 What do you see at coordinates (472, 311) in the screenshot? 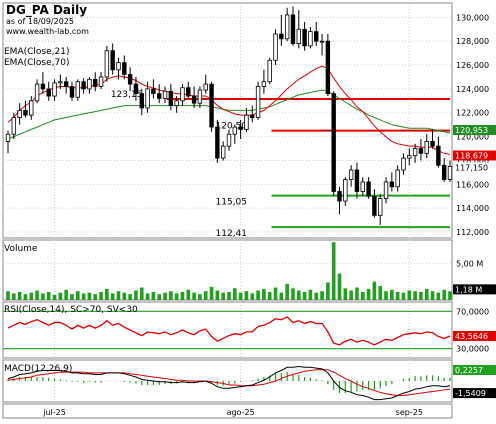
I see `rsi-tick-label: 70,0000` at bounding box center [472, 311].